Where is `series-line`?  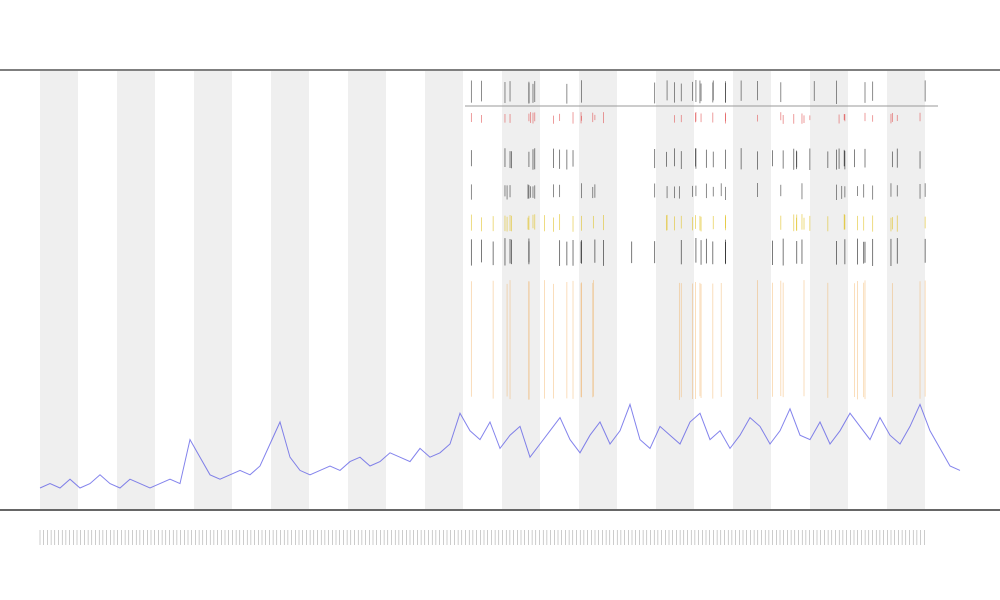 series-line is located at coordinates (500, 445).